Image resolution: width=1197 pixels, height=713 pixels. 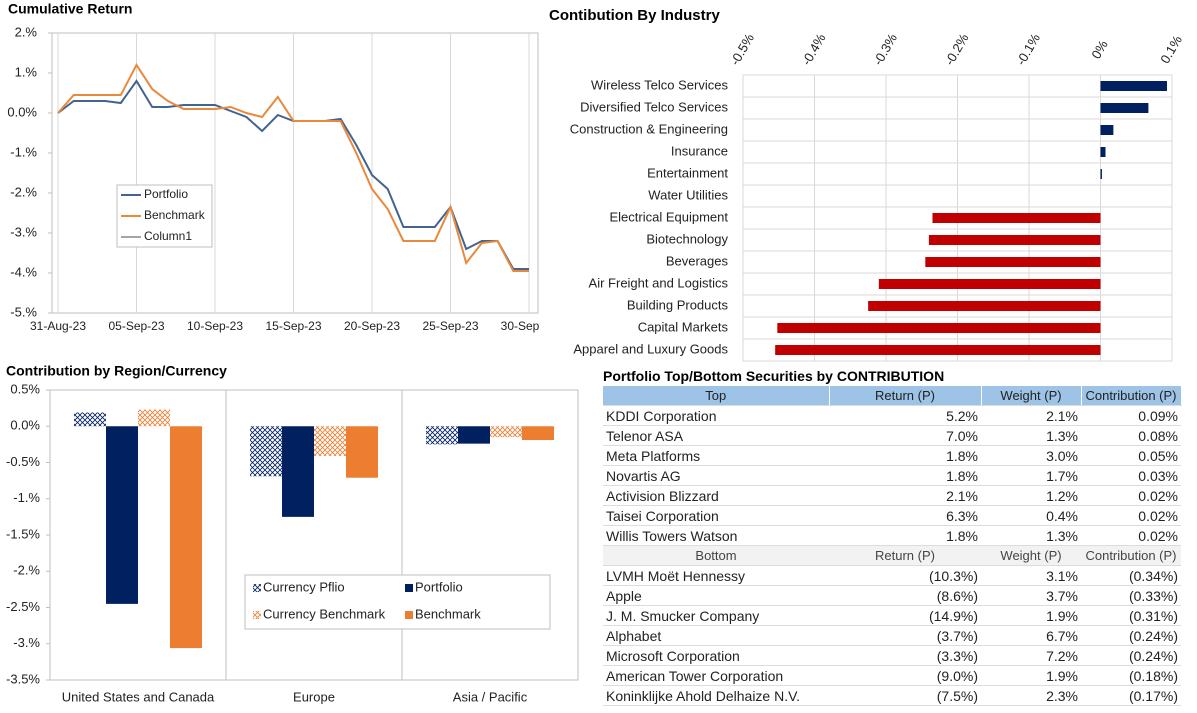 I want to click on table-cell: 2.3%, so click(x=1031, y=695).